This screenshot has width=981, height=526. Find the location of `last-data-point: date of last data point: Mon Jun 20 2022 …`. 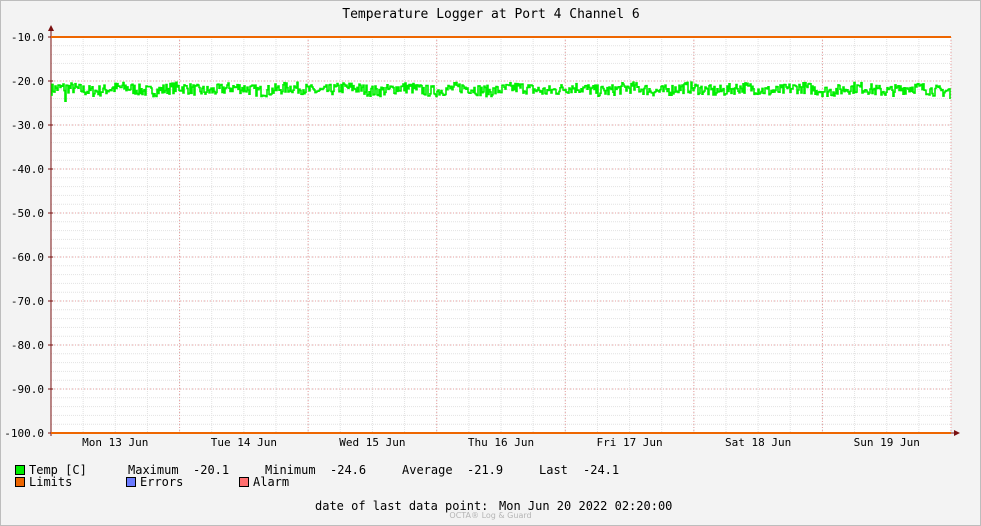

last-data-point: date of last data point: Mon Jun 20 2022 … is located at coordinates (493, 506).